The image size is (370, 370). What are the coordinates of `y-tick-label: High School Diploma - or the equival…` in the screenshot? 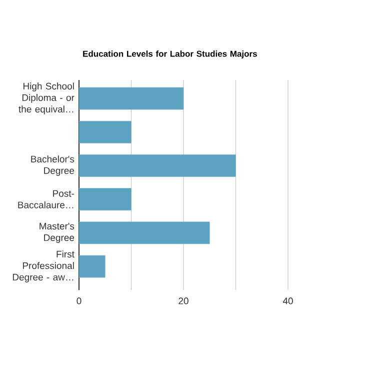 It's located at (46, 98).